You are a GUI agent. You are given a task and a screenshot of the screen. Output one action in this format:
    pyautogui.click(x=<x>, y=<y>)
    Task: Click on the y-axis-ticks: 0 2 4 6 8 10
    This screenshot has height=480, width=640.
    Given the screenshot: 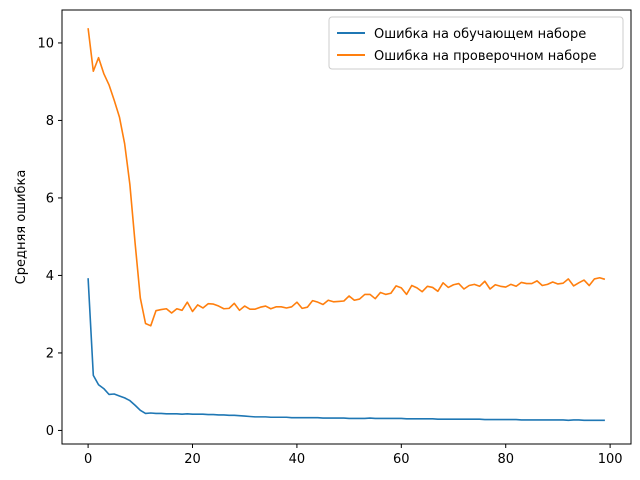 What is the action you would take?
    pyautogui.click(x=49, y=237)
    